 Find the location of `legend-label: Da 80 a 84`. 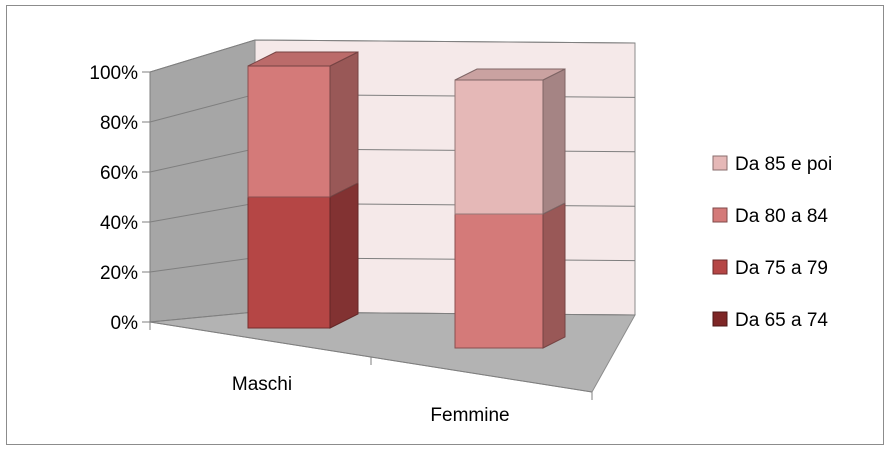

legend-label: Da 80 a 84 is located at coordinates (781, 216).